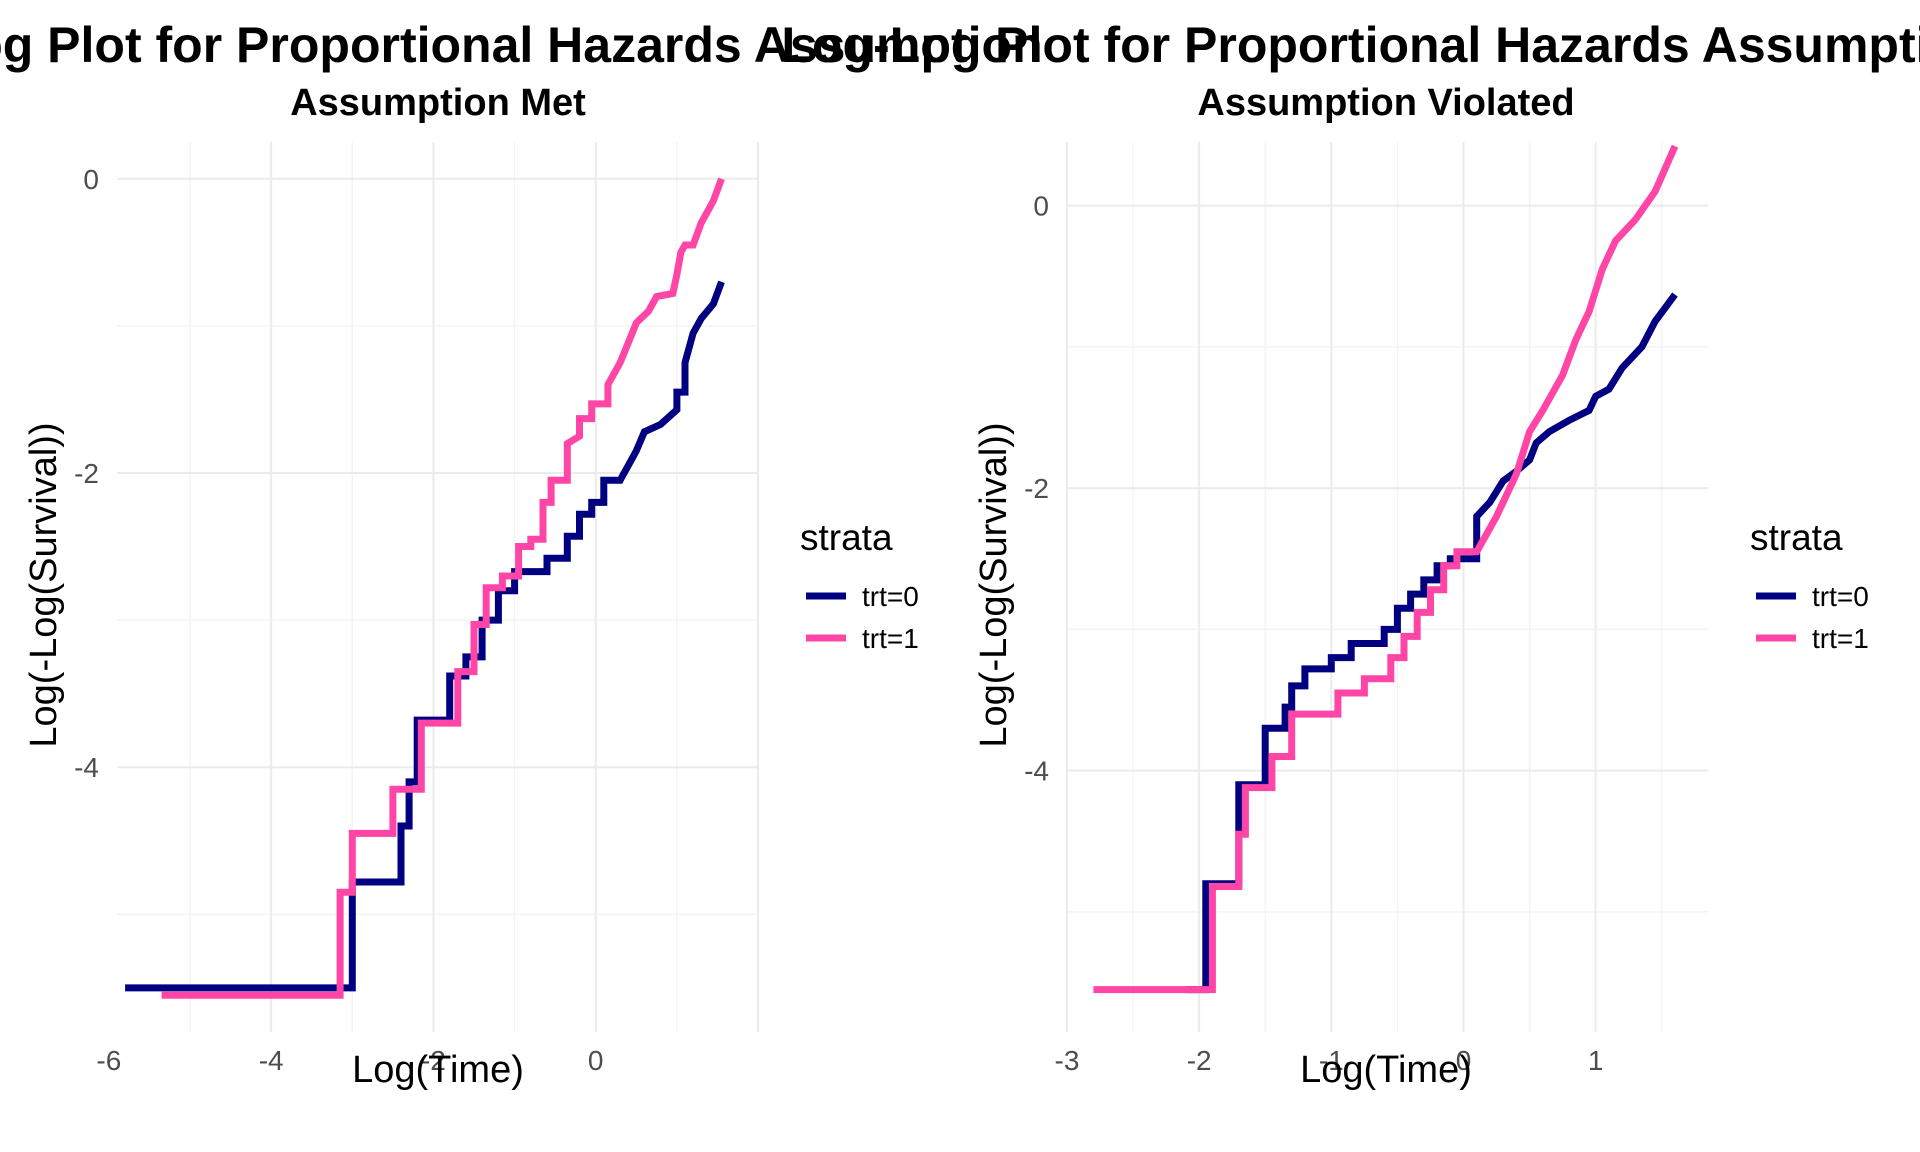 This screenshot has height=1152, width=1920. What do you see at coordinates (1809, 585) in the screenshot?
I see `panel-2-legend: strata trt=0 trt=1` at bounding box center [1809, 585].